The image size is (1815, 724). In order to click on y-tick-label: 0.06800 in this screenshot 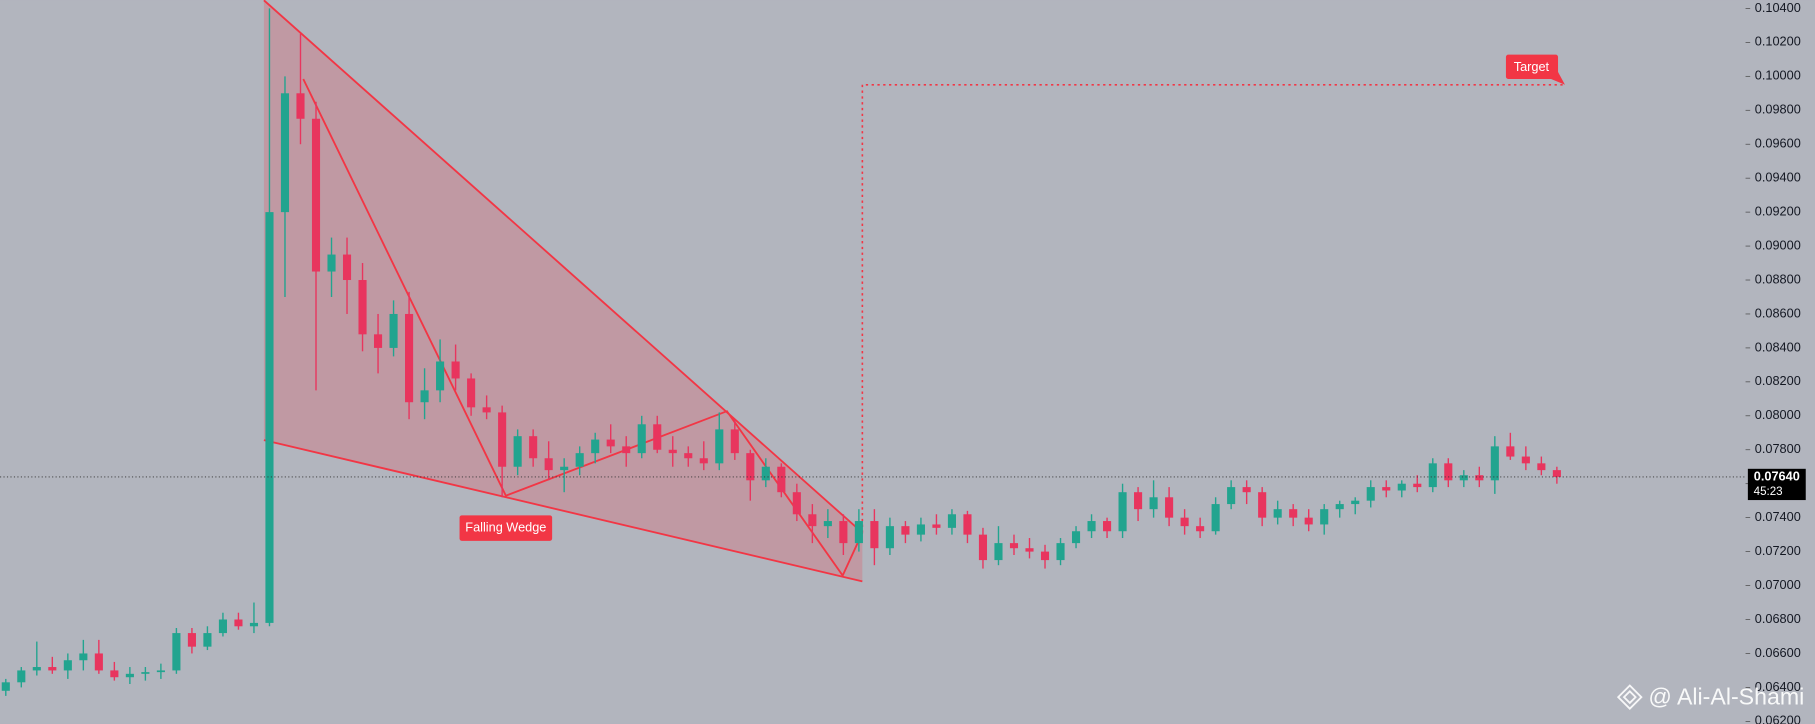, I will do `click(1778, 618)`.